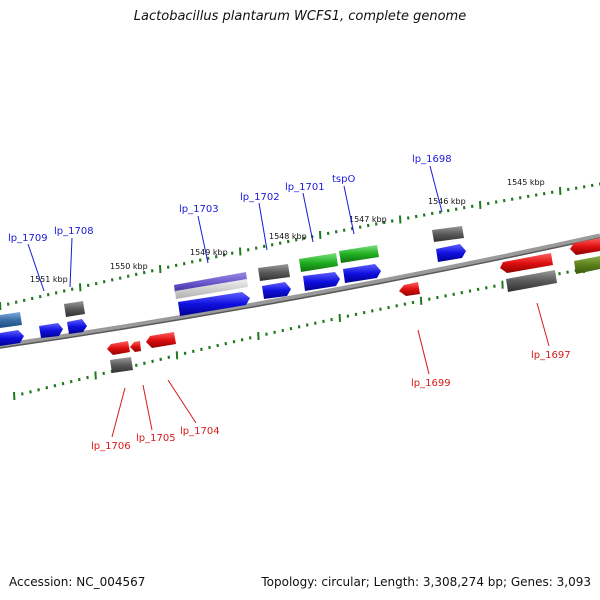  What do you see at coordinates (121, 365) in the screenshot?
I see `gene-lp_1706-box` at bounding box center [121, 365].